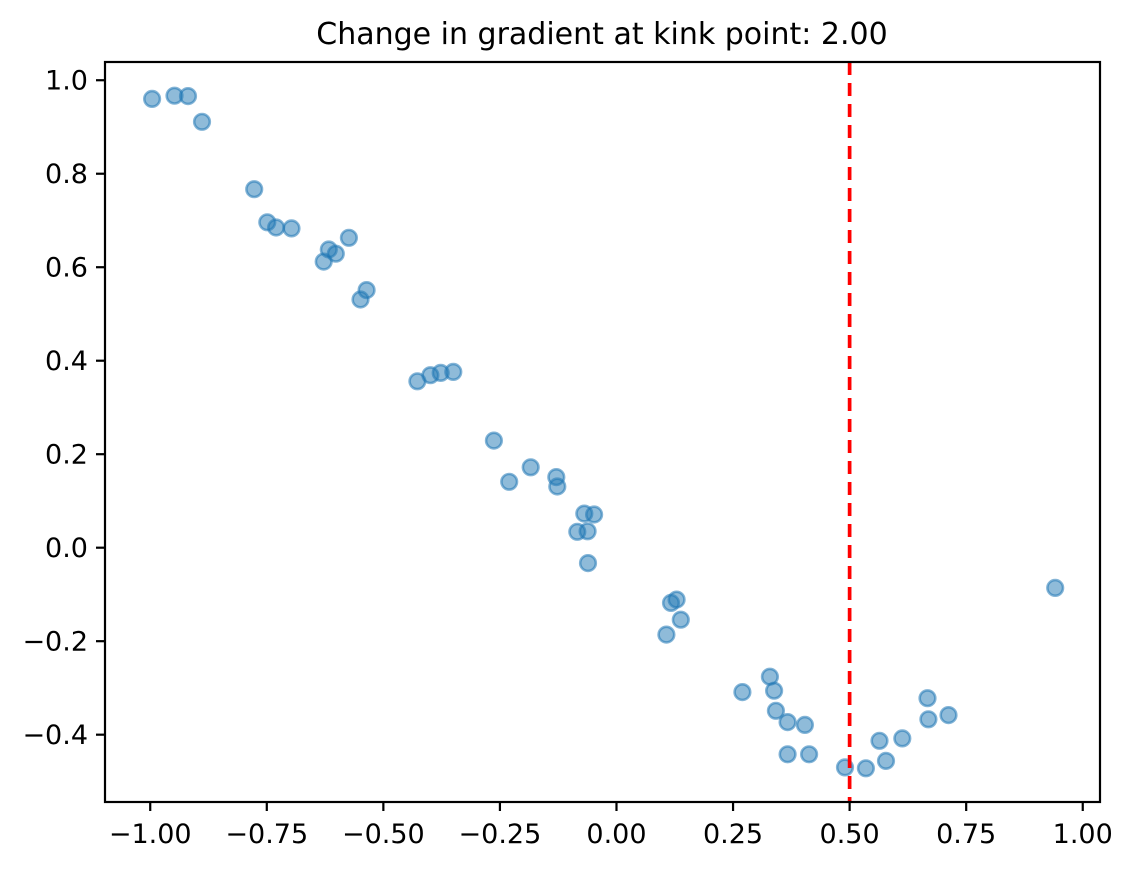 The image size is (1135, 869). What do you see at coordinates (150, 834) in the screenshot?
I see `x-tick-label: −1.00` at bounding box center [150, 834].